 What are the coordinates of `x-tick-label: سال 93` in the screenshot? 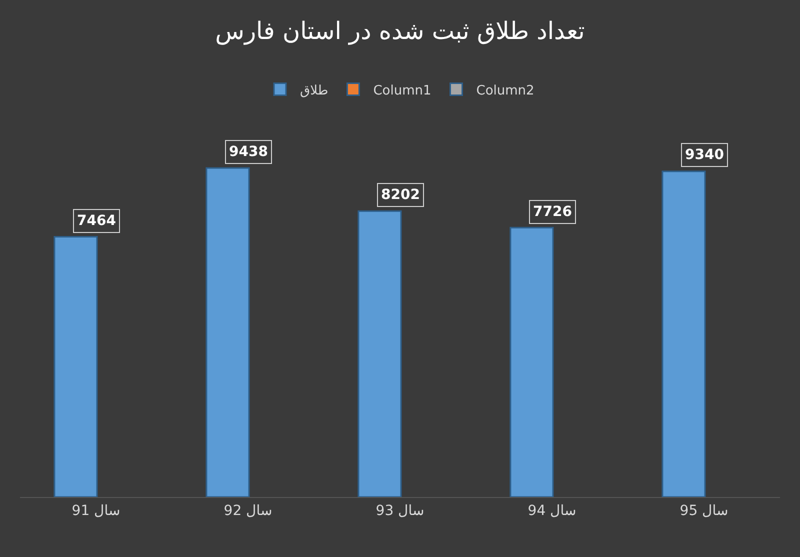 It's located at (400, 510).